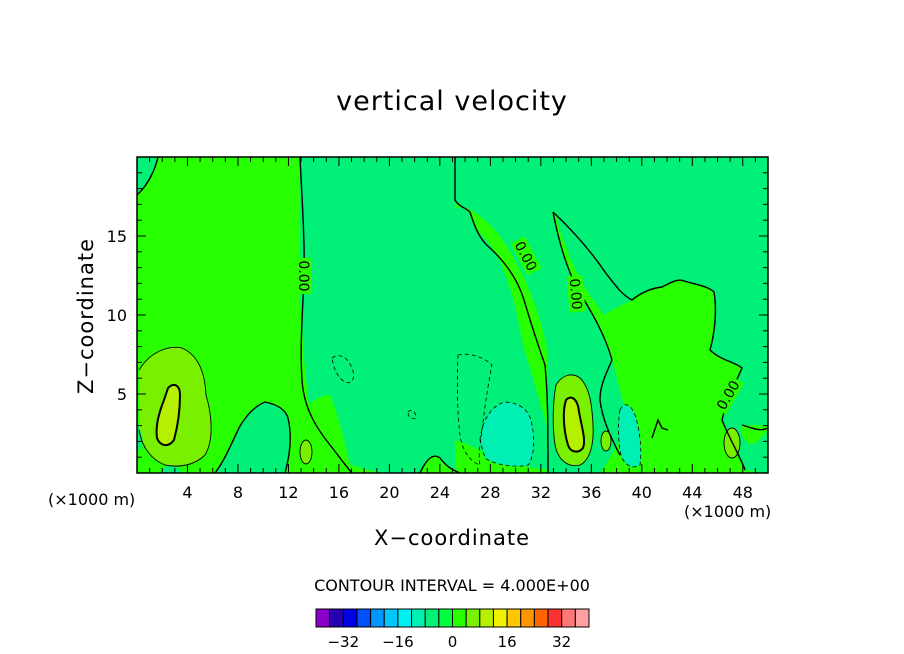  I want to click on x-tick-label: 24, so click(440, 492).